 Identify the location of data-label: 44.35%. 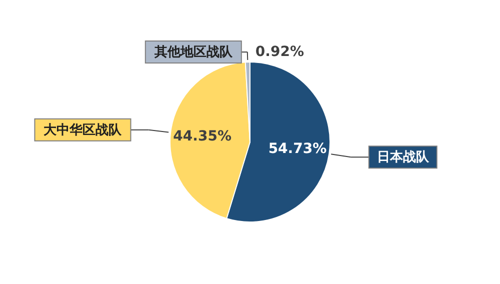
(202, 136).